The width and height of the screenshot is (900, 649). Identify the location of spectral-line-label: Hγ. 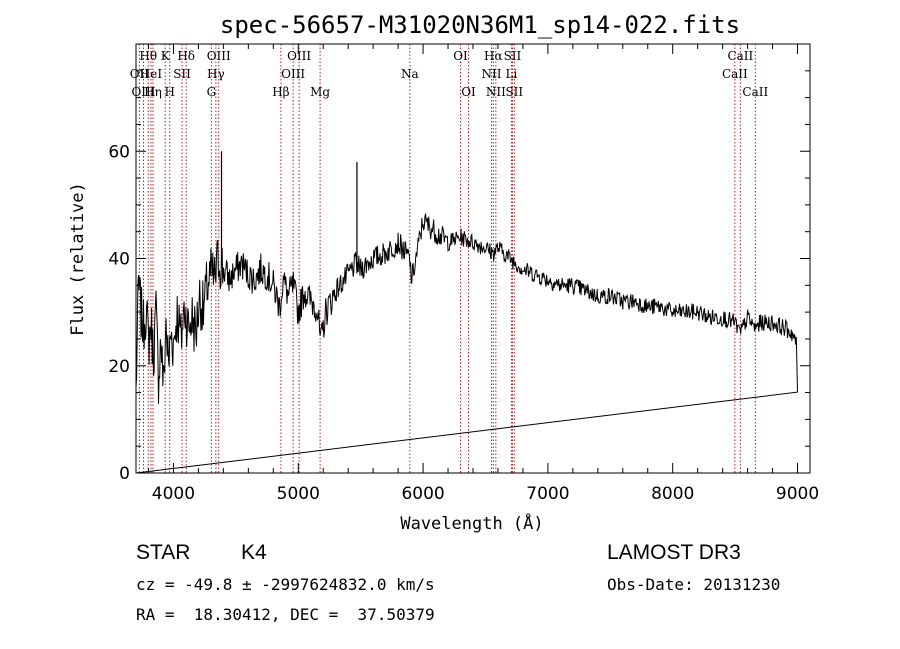
(216, 74).